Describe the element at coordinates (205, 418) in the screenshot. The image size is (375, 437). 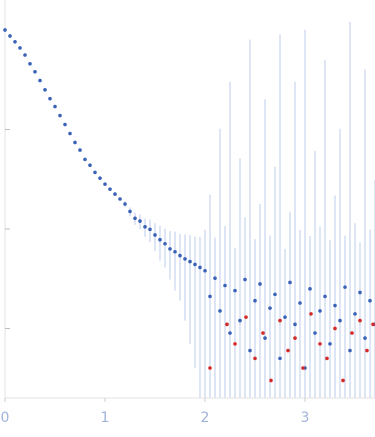
I see `x-tick-label: 2` at that location.